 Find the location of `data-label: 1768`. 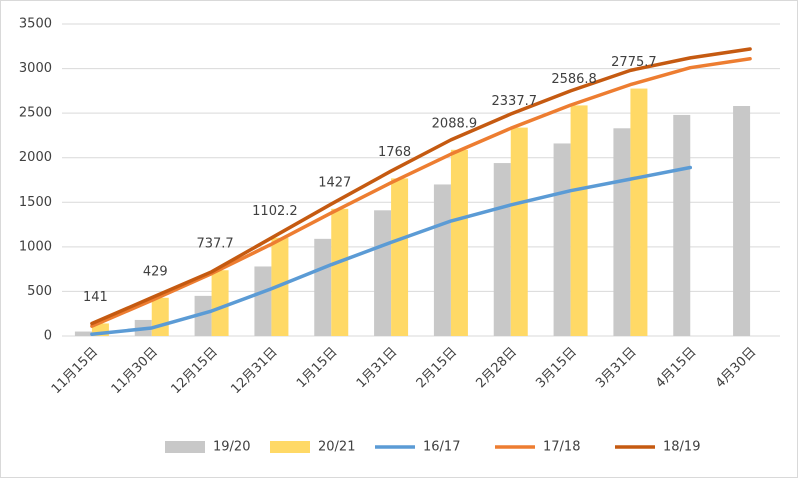

data-label: 1768 is located at coordinates (394, 152).